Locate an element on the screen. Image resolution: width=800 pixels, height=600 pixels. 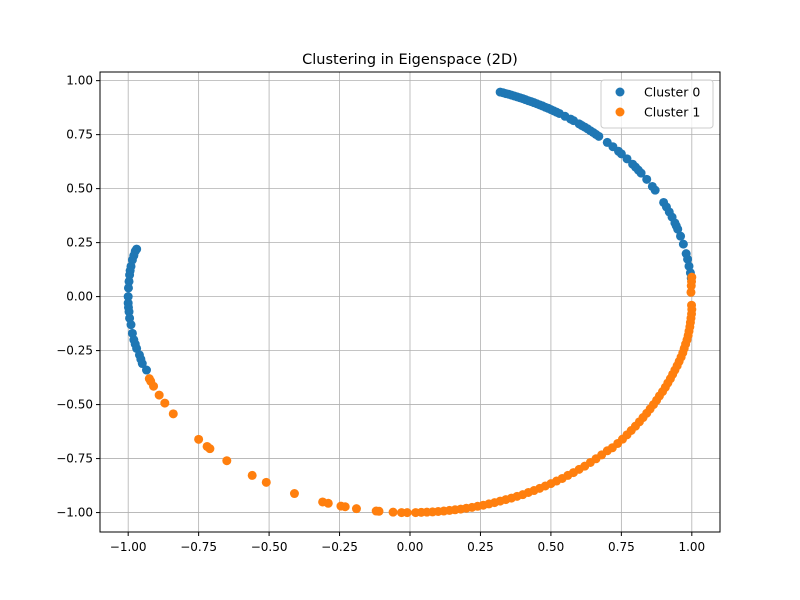
x-tick-label: 0.75 is located at coordinates (621, 547).